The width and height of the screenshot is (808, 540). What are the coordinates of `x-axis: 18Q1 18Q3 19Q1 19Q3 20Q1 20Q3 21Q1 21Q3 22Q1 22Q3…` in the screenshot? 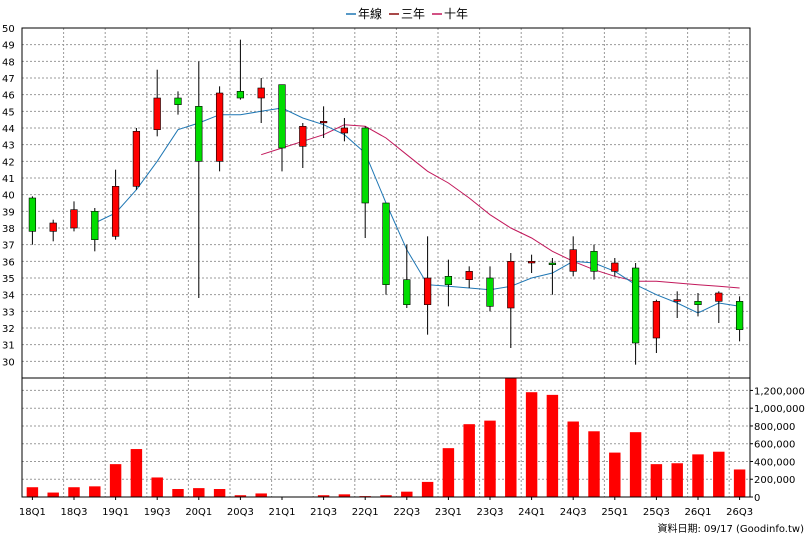 It's located at (386, 507).